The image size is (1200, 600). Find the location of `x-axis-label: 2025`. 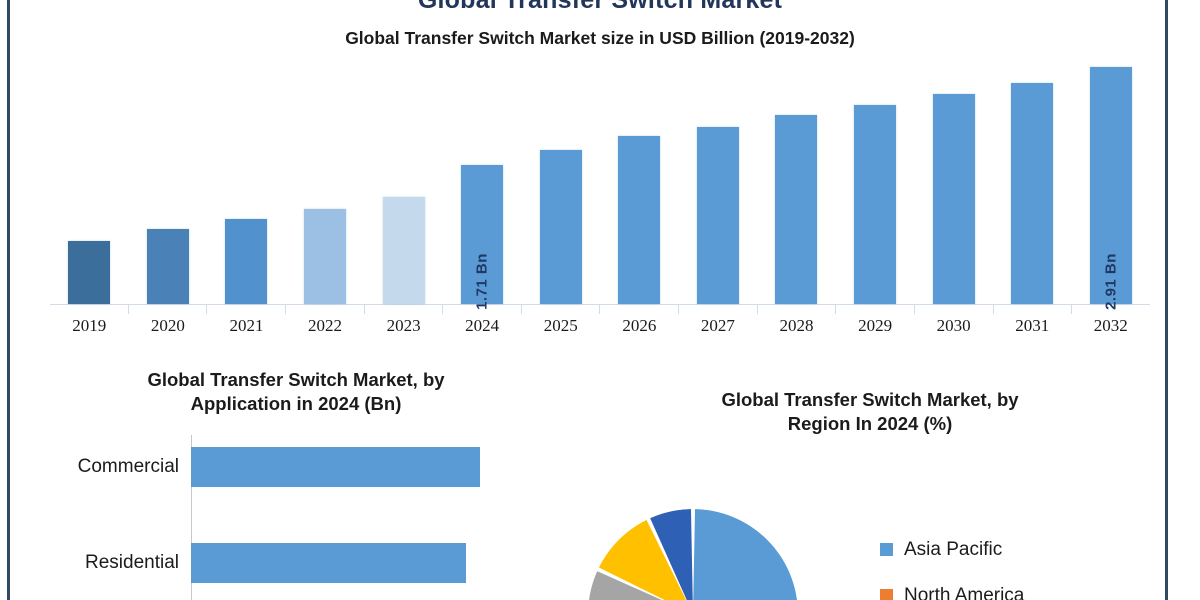

x-axis-label: 2025 is located at coordinates (560, 325).